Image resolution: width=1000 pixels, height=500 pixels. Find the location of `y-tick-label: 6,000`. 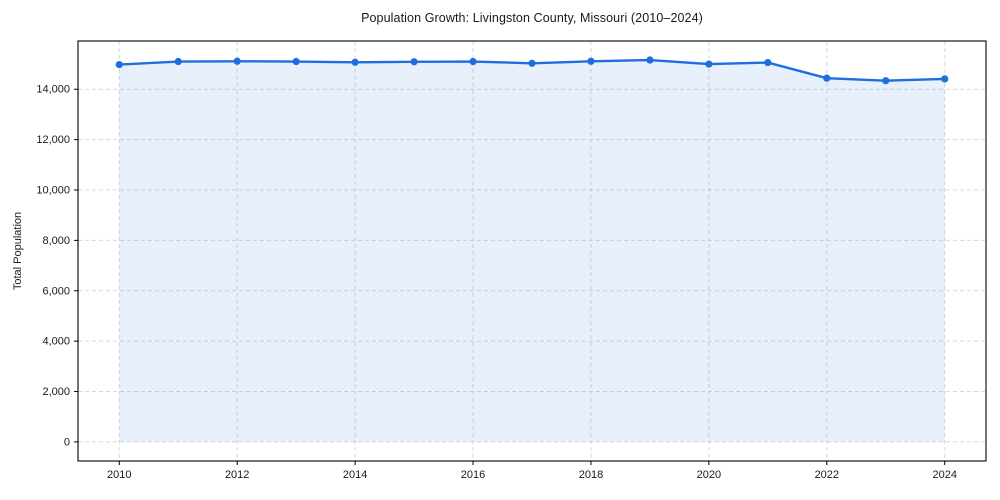

y-tick-label: 6,000 is located at coordinates (56, 291).